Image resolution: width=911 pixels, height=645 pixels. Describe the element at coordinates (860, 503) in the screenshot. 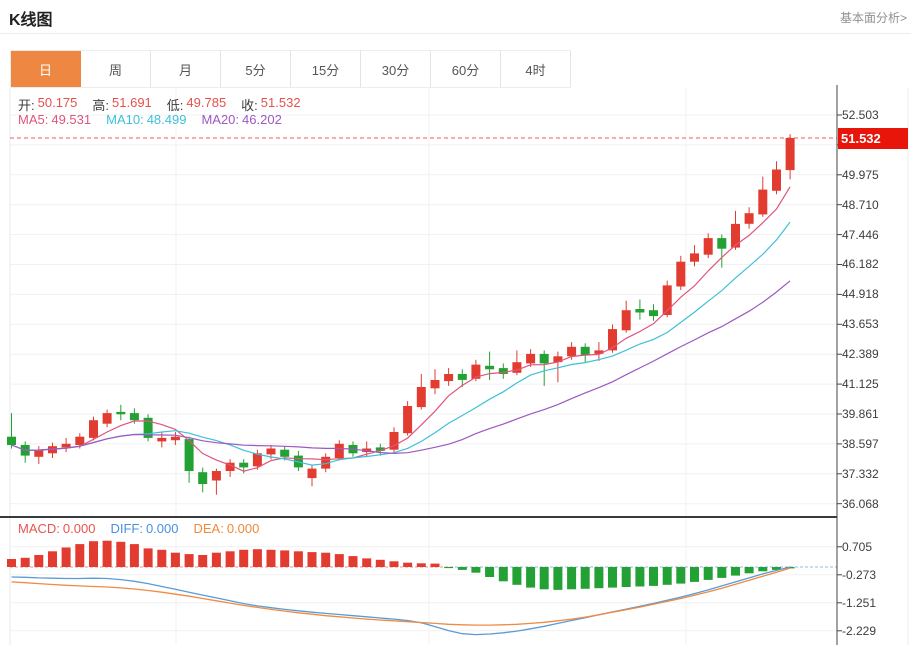

I see `price-axis-label: 36.068` at that location.